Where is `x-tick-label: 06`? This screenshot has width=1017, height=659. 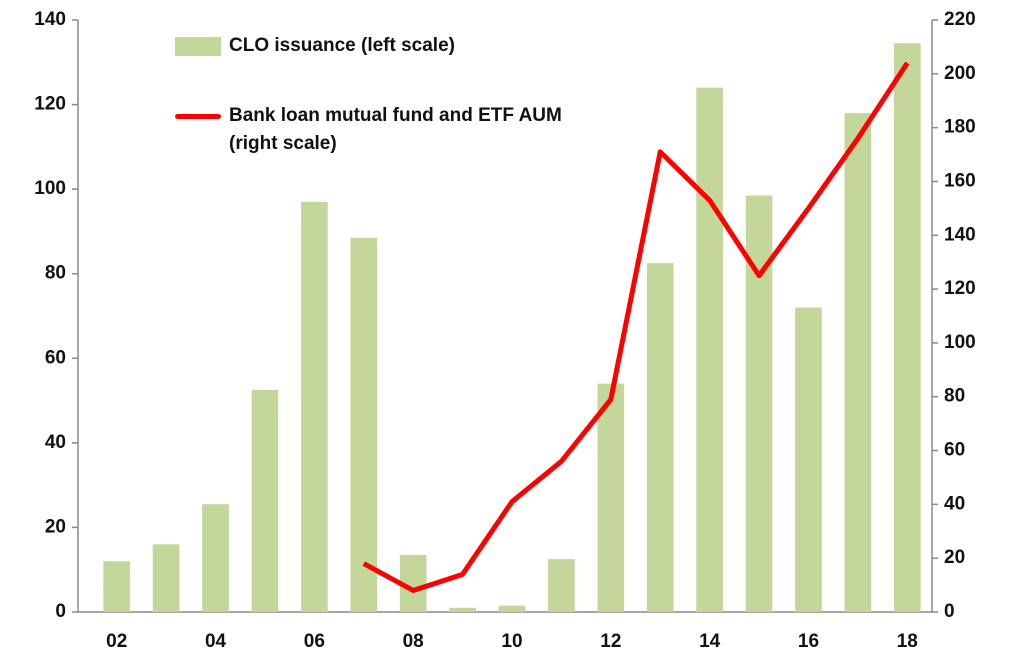 x-tick-label: 06 is located at coordinates (314, 641).